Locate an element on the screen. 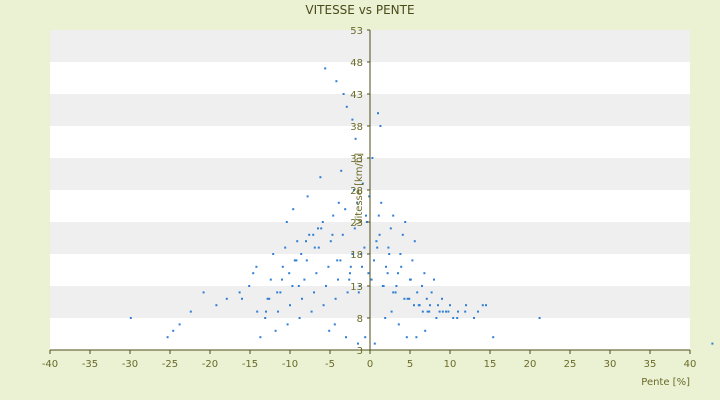 Image resolution: width=720 pixels, height=400 pixels. x-tick-label: 10 is located at coordinates (450, 364).